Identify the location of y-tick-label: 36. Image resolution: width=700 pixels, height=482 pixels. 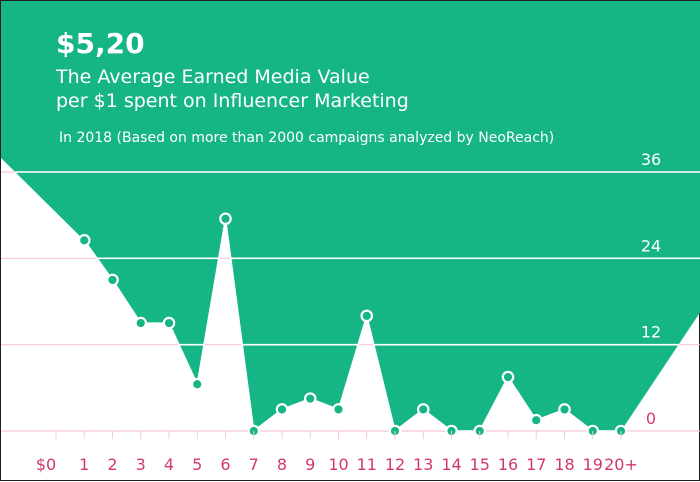
(651, 159).